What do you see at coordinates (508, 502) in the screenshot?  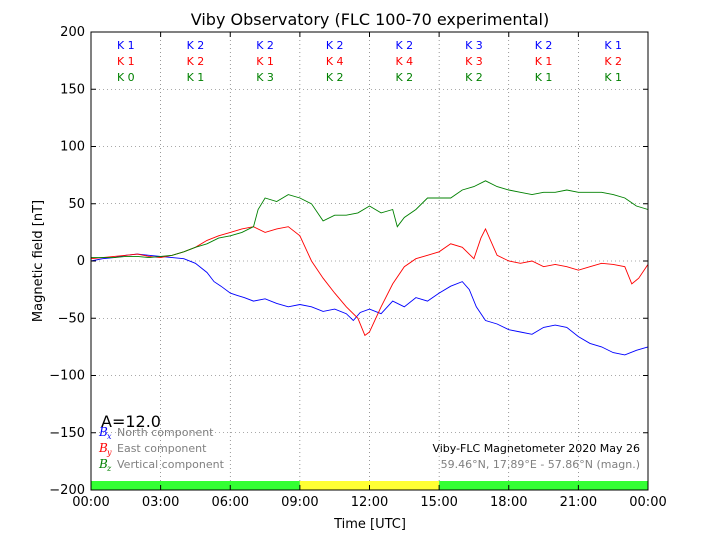 I see `x-tick-label: 18:00` at bounding box center [508, 502].